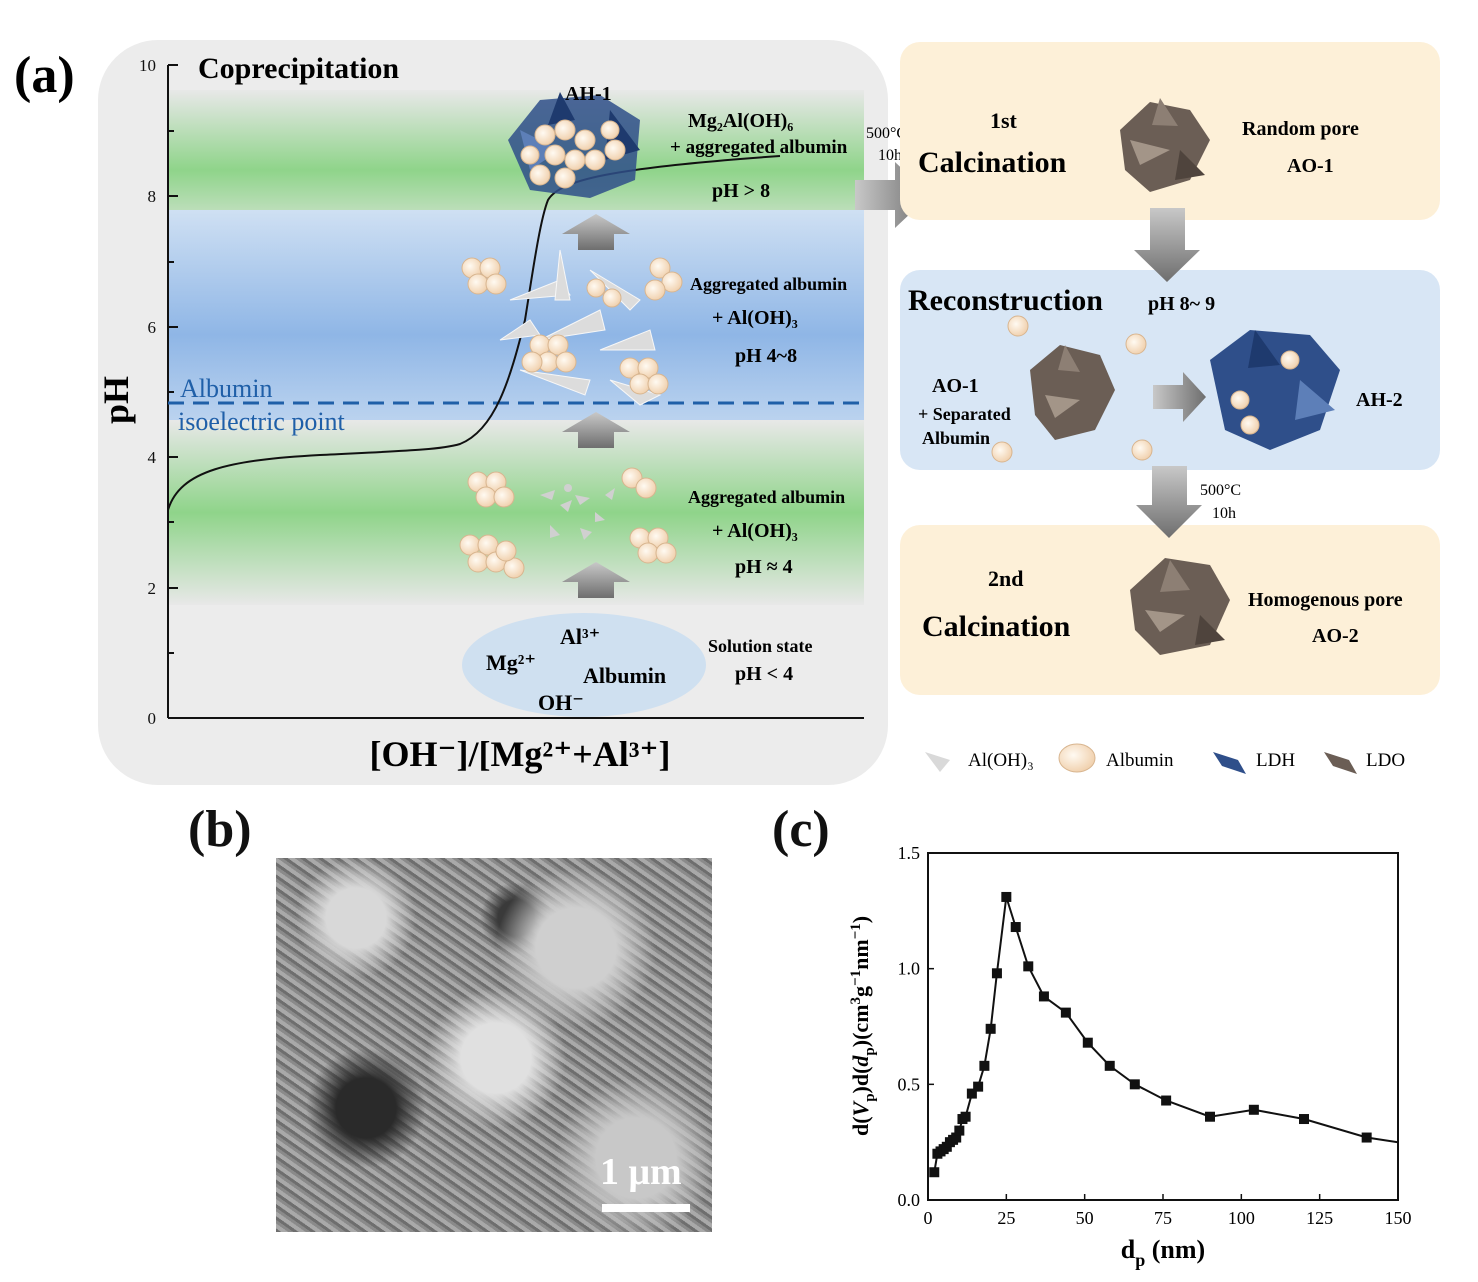  Describe the element at coordinates (1181, 304) in the screenshot. I see `reconstruction-ph: pH 8~ 9` at that location.